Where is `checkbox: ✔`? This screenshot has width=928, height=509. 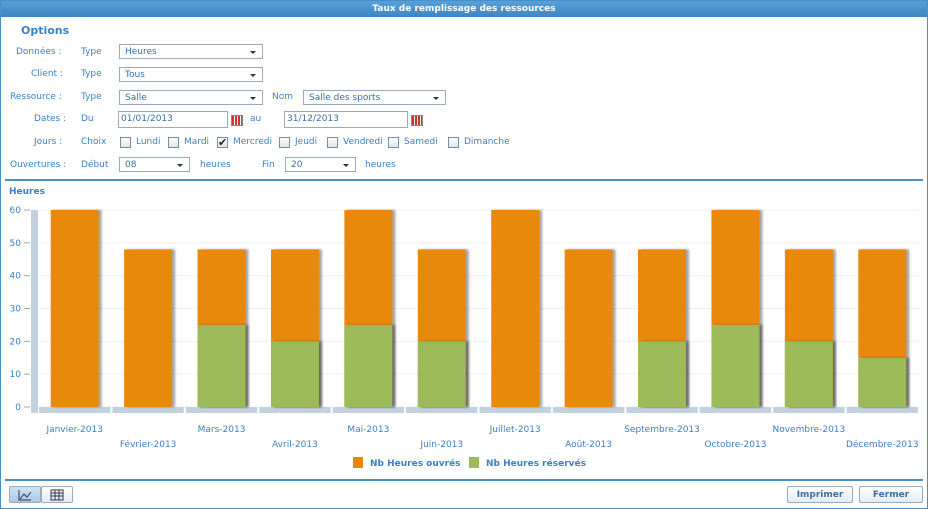
checkbox: ✔ is located at coordinates (222, 142).